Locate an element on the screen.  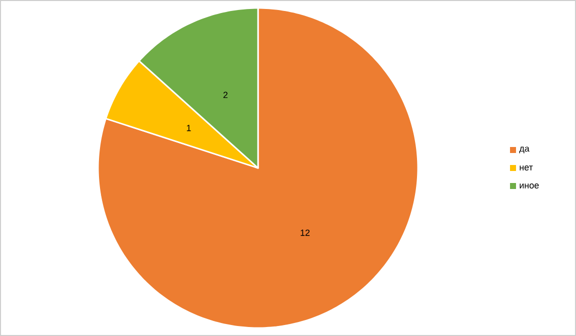
legend-label: да is located at coordinates (524, 150).